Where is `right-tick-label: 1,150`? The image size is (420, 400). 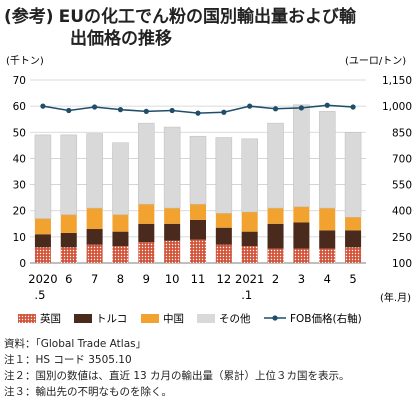
right-tick-label: 1,150 is located at coordinates (397, 81).